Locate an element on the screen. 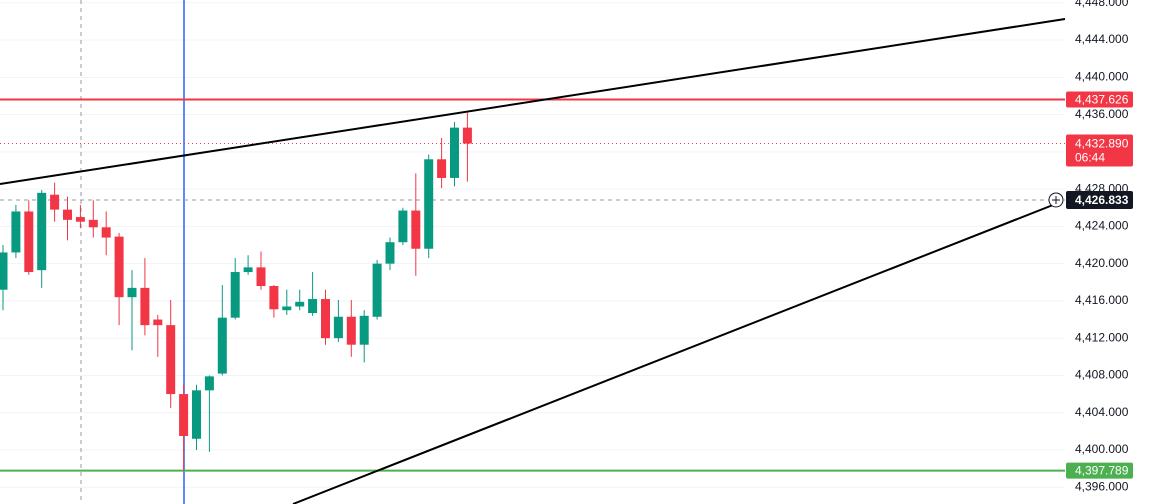 The width and height of the screenshot is (1155, 504). crosshair-label: 4,426.833 is located at coordinates (1102, 200).